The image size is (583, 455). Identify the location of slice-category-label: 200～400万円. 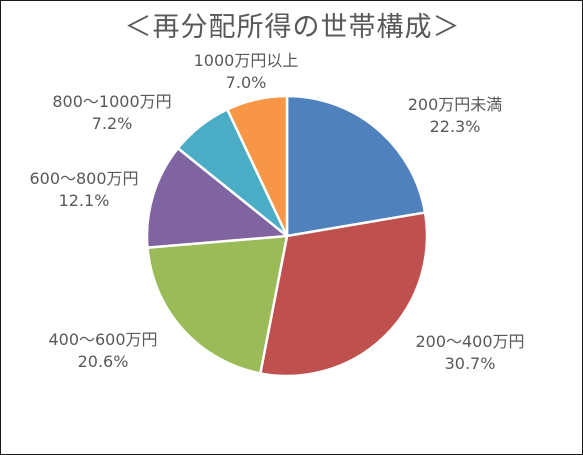
(469, 341).